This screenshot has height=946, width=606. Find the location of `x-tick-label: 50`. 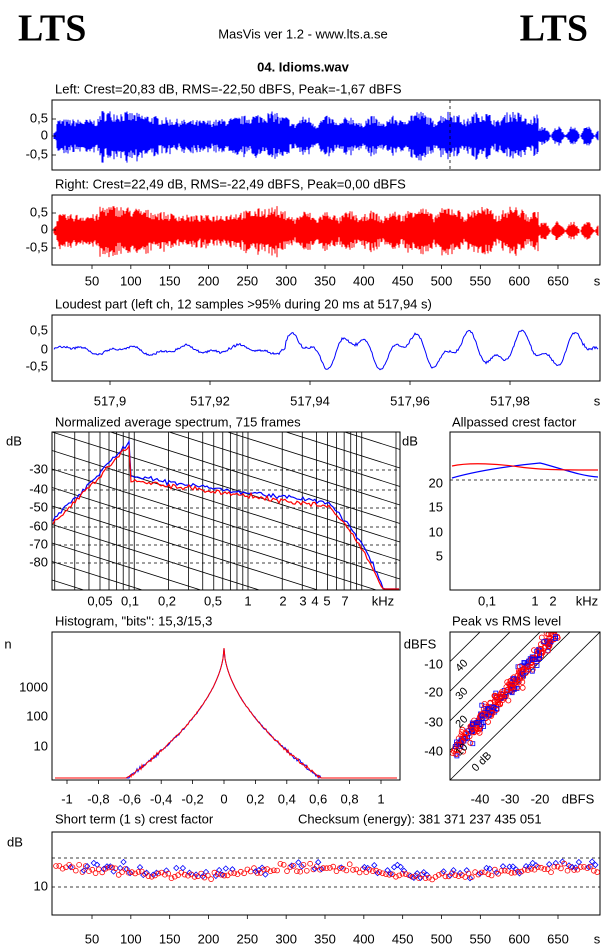

x-tick-label: 50 is located at coordinates (92, 280).